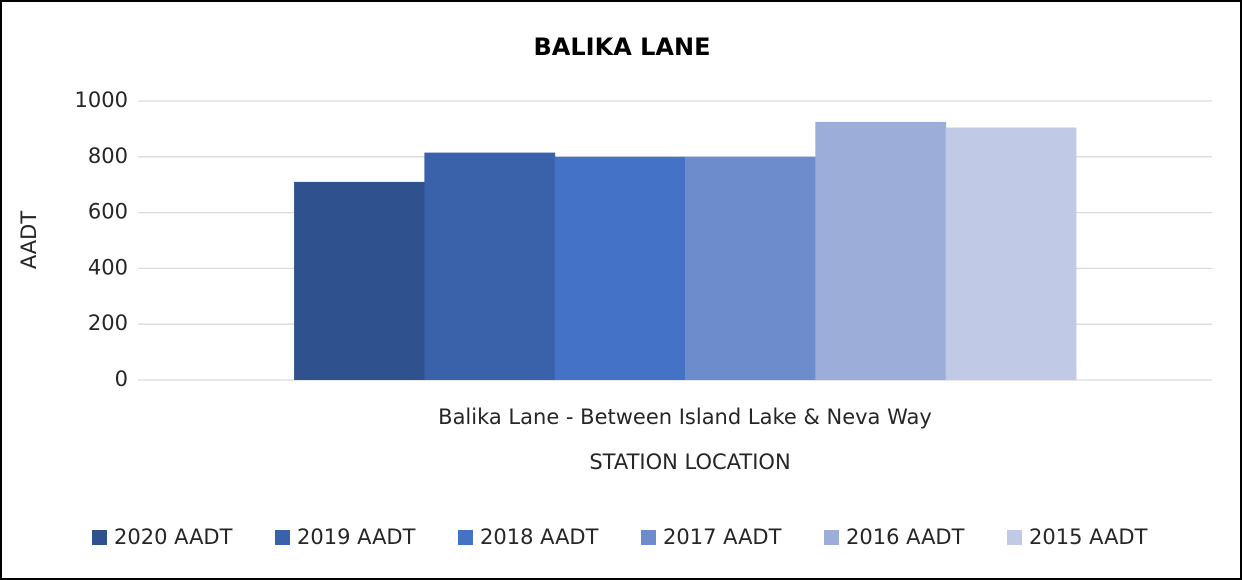 Image resolution: width=1242 pixels, height=580 pixels. What do you see at coordinates (905, 537) in the screenshot?
I see `legend-label: 2016 AADT` at bounding box center [905, 537].